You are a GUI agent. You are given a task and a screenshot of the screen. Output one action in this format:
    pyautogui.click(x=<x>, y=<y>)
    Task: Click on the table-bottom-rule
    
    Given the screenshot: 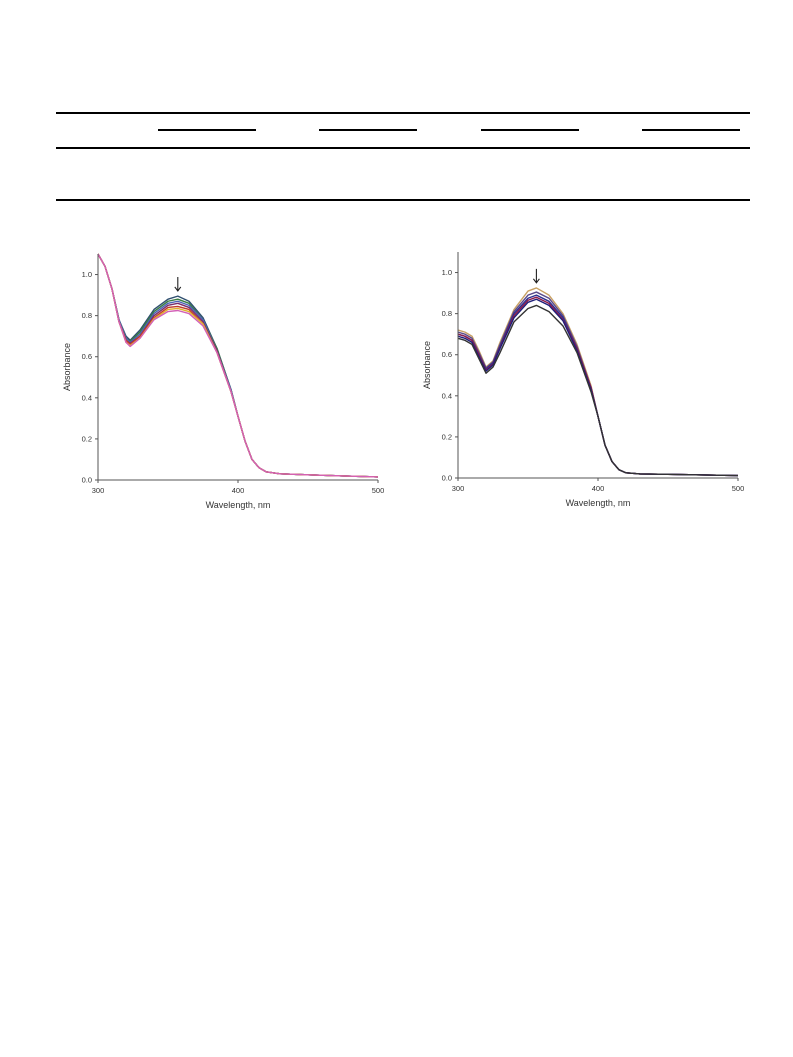 What is the action you would take?
    pyautogui.click(x=403, y=200)
    